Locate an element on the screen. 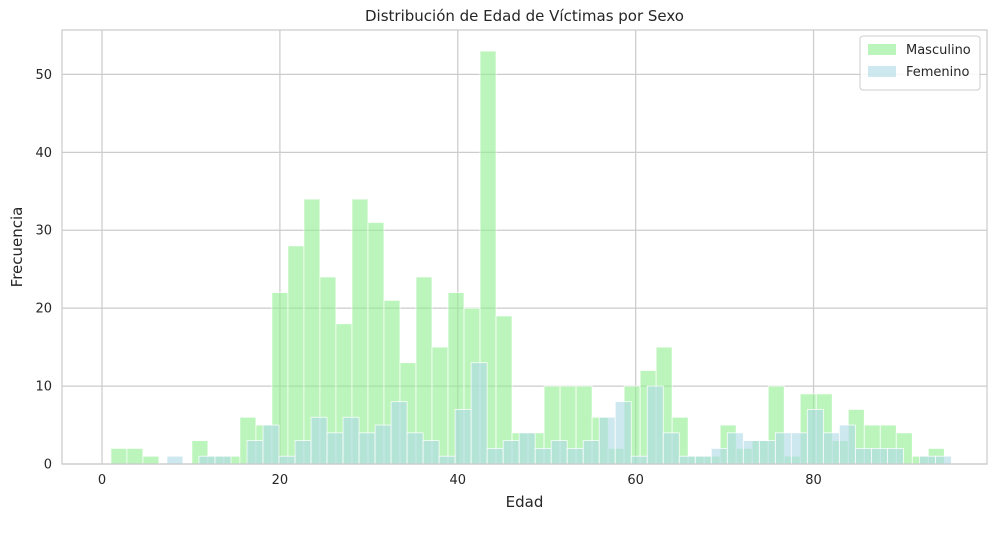  legend-label-masculino: Masculino is located at coordinates (938, 50).